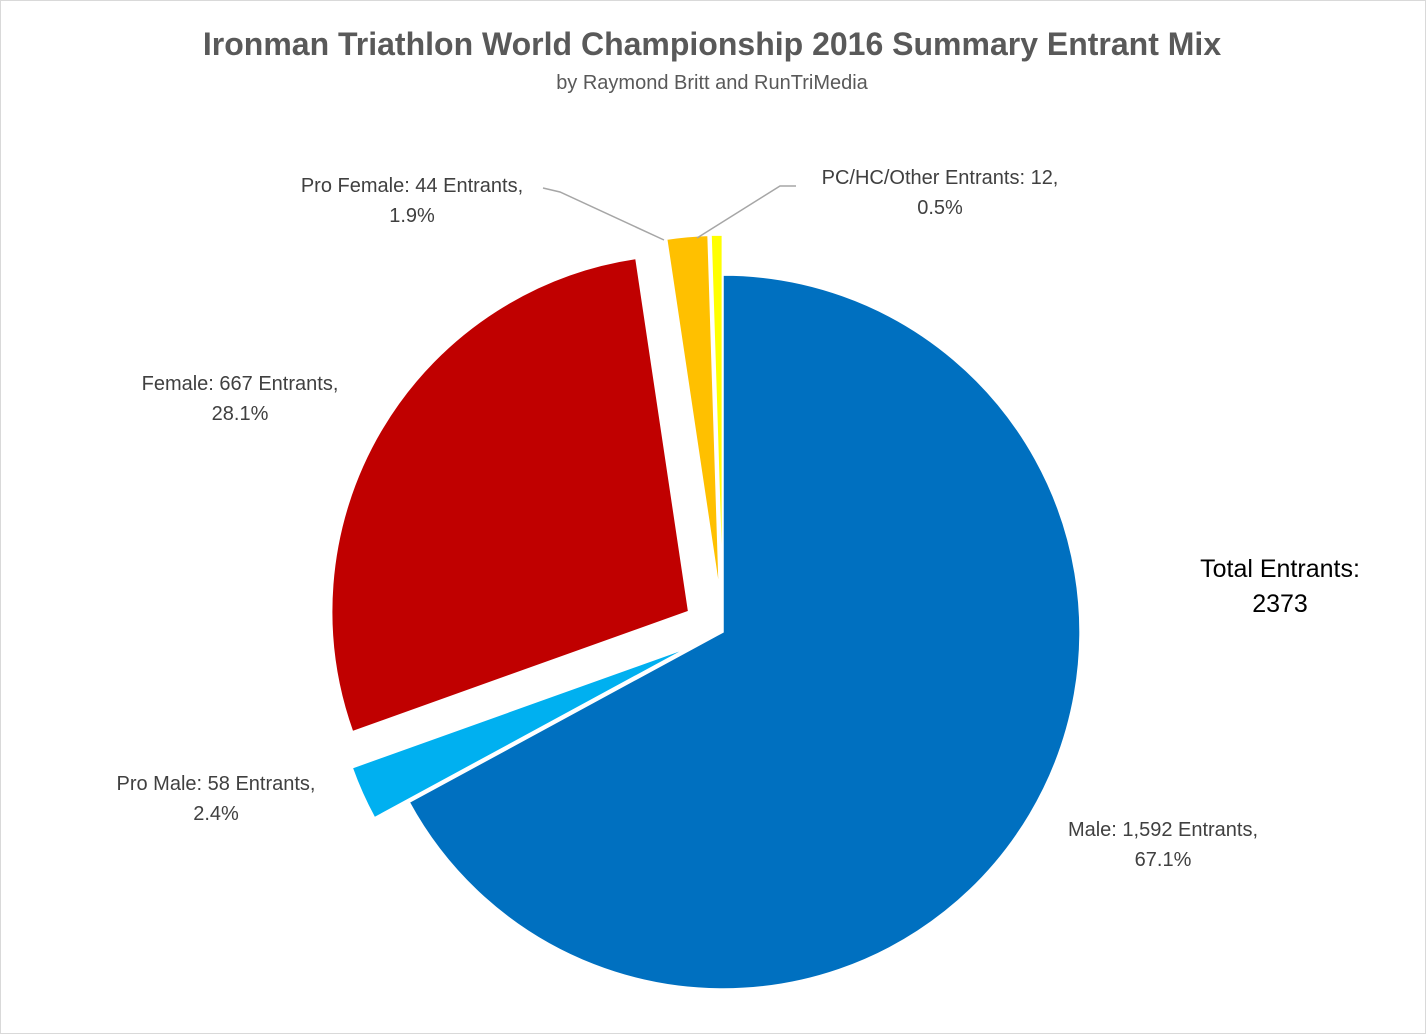 Image resolution: width=1426 pixels, height=1034 pixels. What do you see at coordinates (940, 193) in the screenshot?
I see `slice-label-pc-hc-other: PC/HC/Other Entrants: 12, 0.5%` at bounding box center [940, 193].